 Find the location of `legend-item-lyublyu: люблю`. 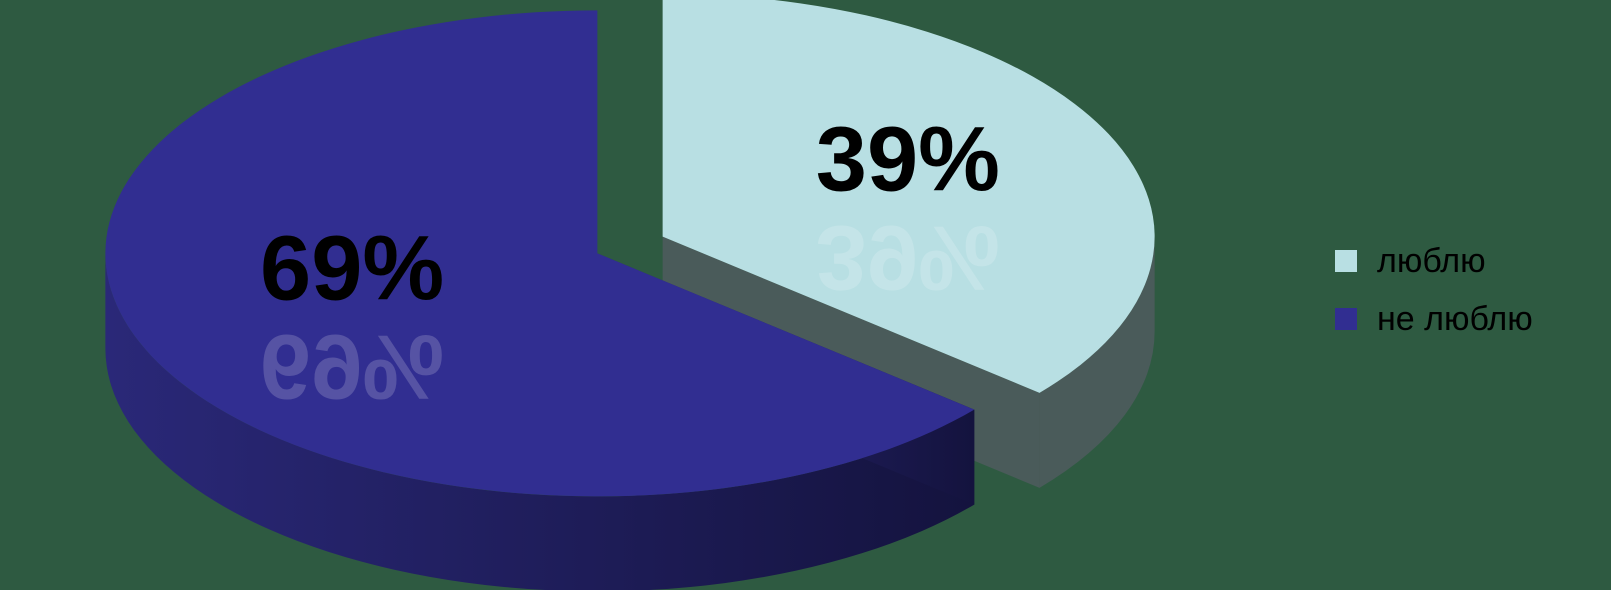

legend-item-lyublyu: люблю is located at coordinates (1434, 261).